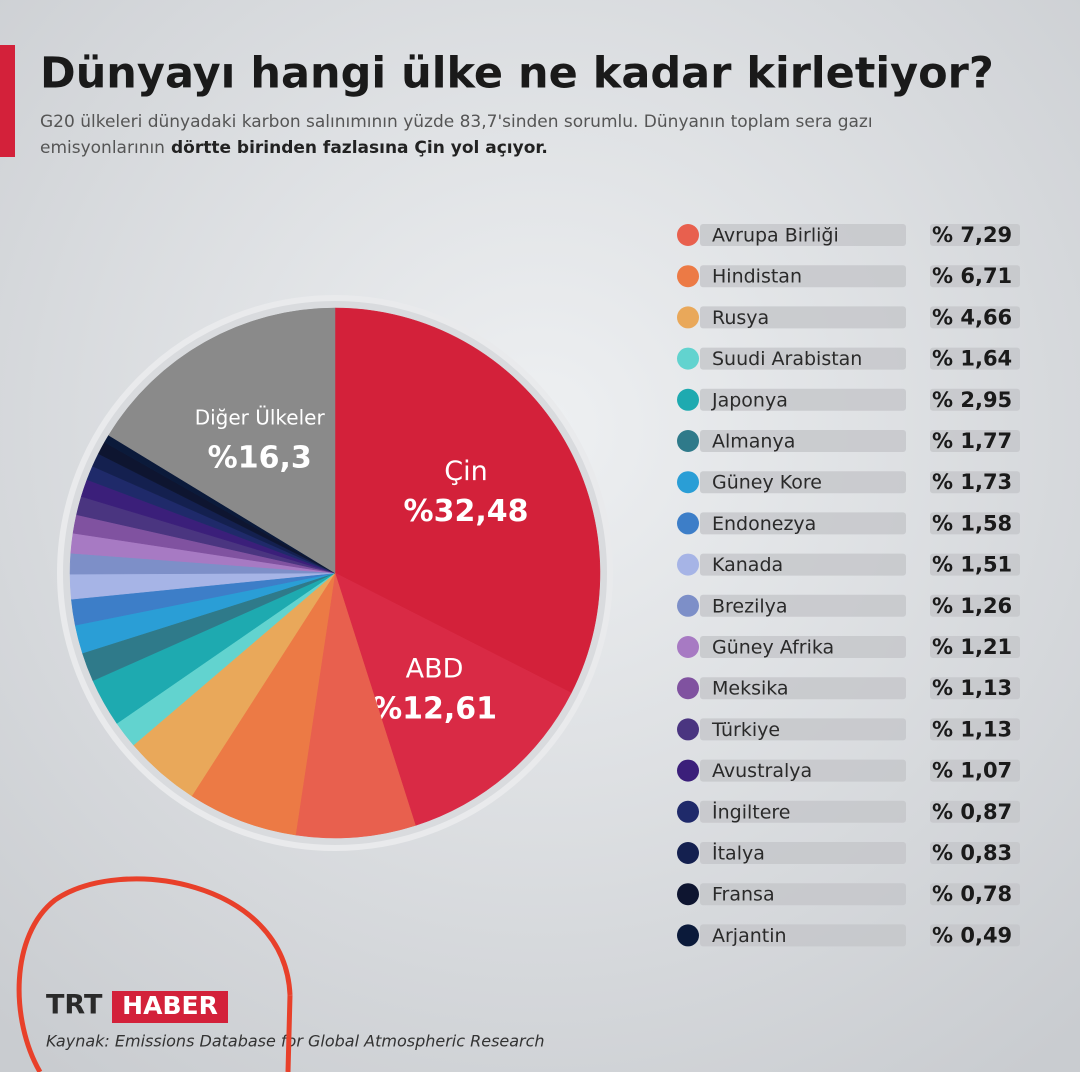  I want to click on legend-value: % 1,73, so click(972, 482).